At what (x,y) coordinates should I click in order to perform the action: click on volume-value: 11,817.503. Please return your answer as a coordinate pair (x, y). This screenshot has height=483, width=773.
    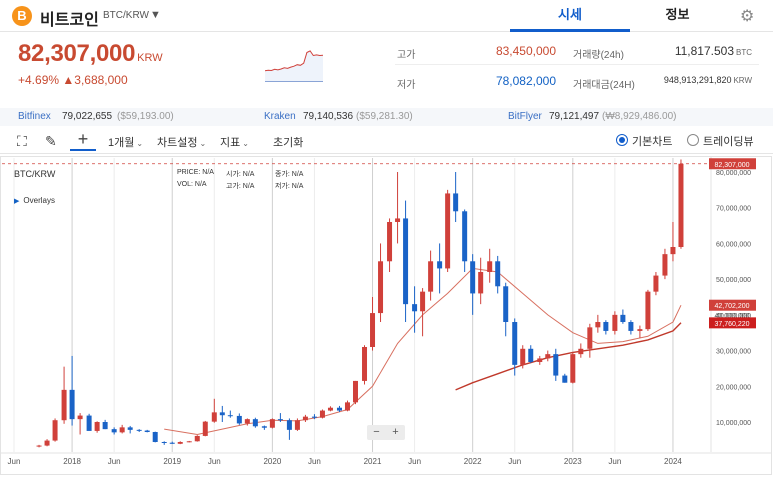
    Looking at the image, I should click on (704, 51).